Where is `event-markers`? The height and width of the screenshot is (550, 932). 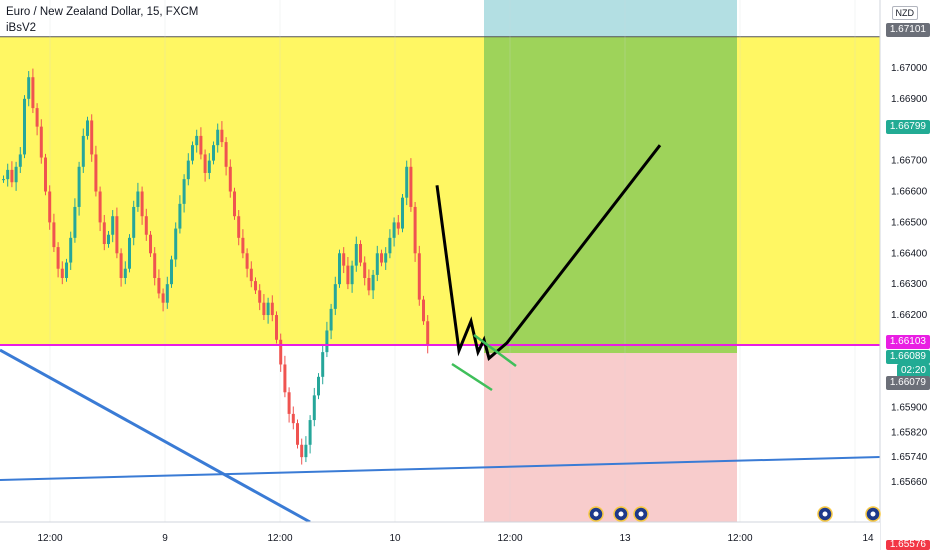 event-markers is located at coordinates (734, 514).